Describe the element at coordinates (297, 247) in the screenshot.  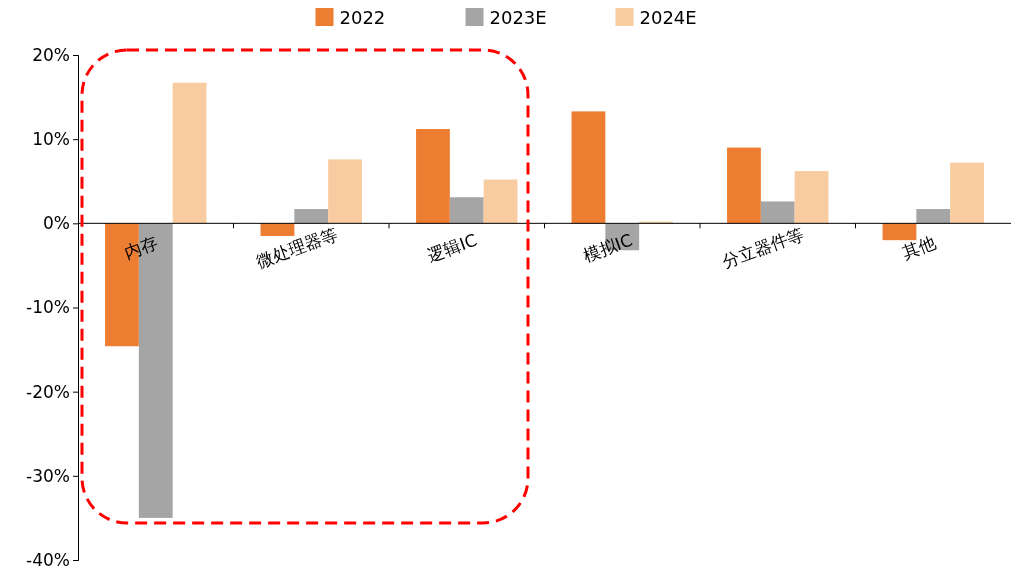
I see `x-tick-label: 微处理器等` at that location.